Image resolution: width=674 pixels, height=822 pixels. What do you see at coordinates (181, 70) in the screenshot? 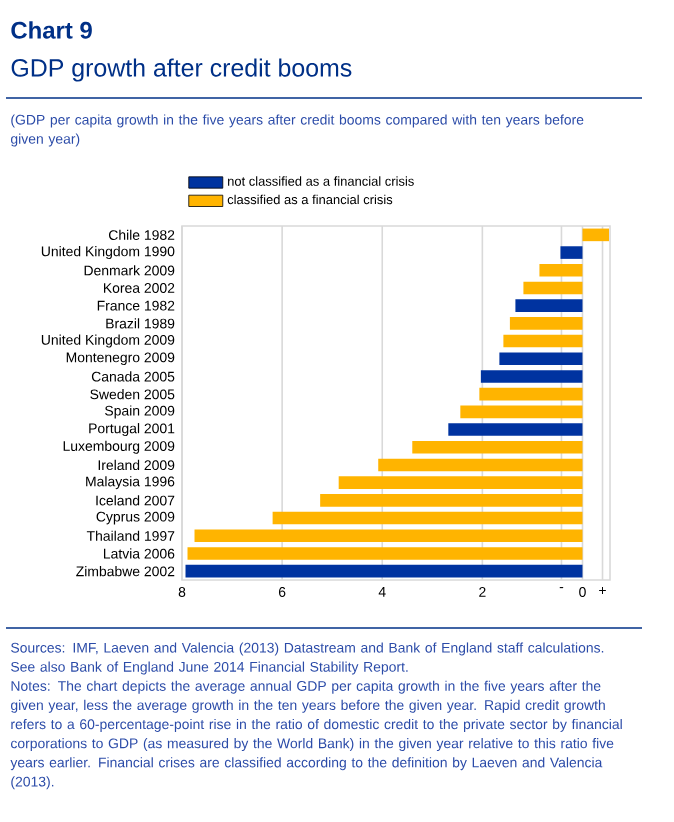
I see `chart-subtitle: GDP growth after credit booms` at bounding box center [181, 70].